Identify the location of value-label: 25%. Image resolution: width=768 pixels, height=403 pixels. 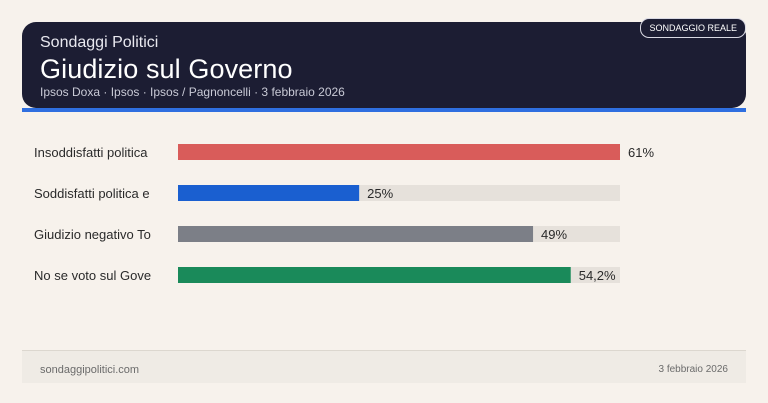
(380, 193).